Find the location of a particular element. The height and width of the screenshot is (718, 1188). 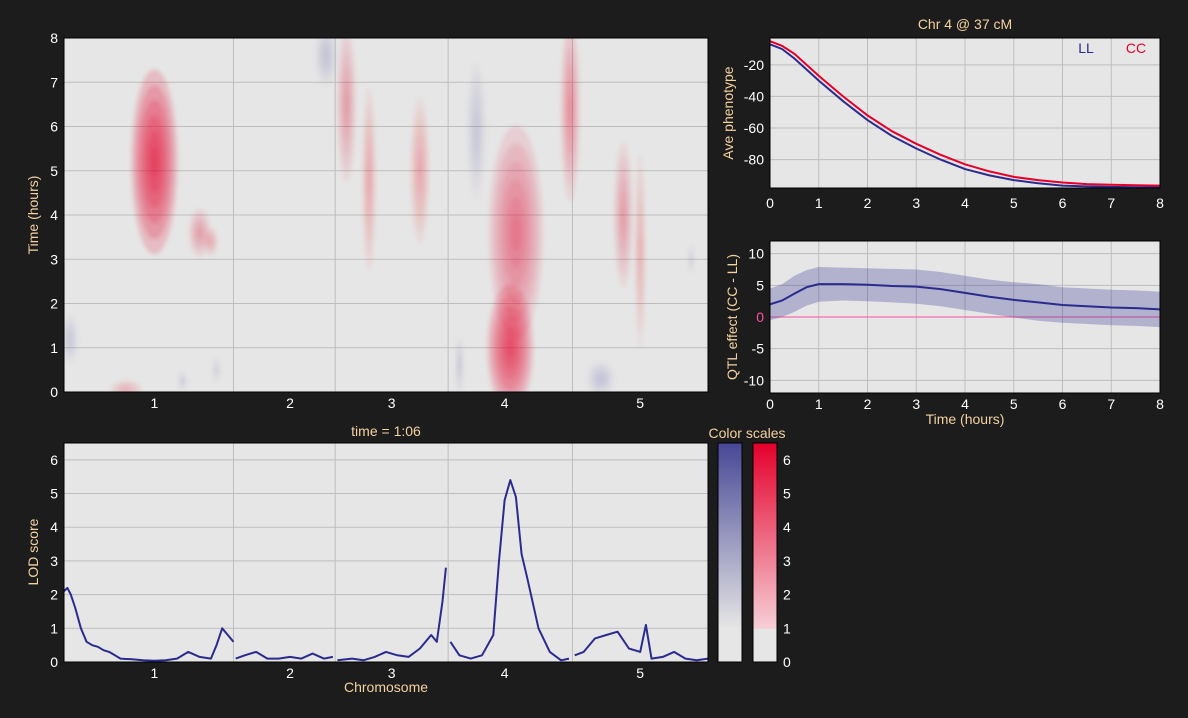

qtl-y-tick-label: 10 is located at coordinates (756, 254).